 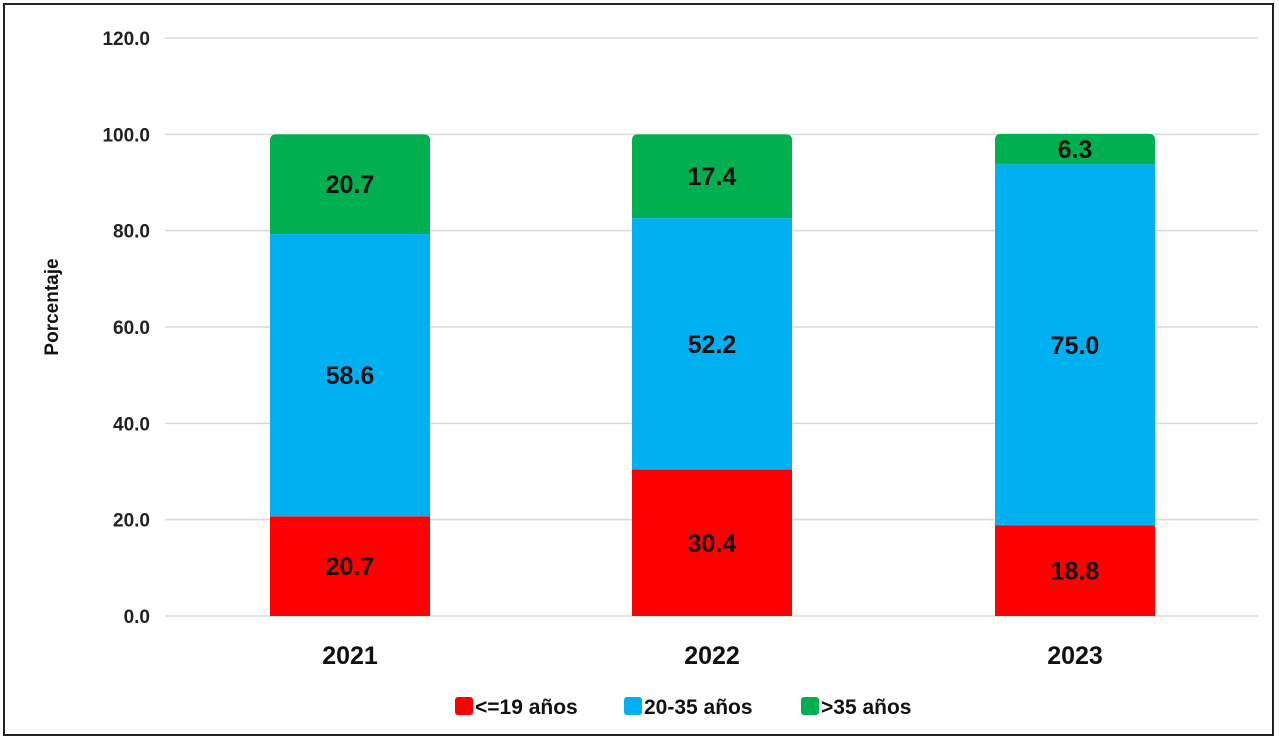 What do you see at coordinates (131, 232) in the screenshot?
I see `y-tick-label: 80.0` at bounding box center [131, 232].